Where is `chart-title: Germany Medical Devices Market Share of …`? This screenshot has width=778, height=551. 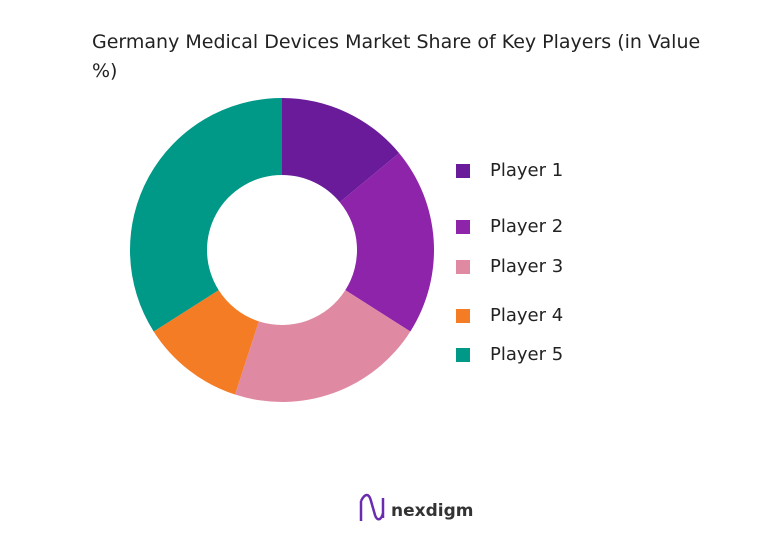
chart-title: Germany Medical Devices Market Share of … is located at coordinates (396, 56).